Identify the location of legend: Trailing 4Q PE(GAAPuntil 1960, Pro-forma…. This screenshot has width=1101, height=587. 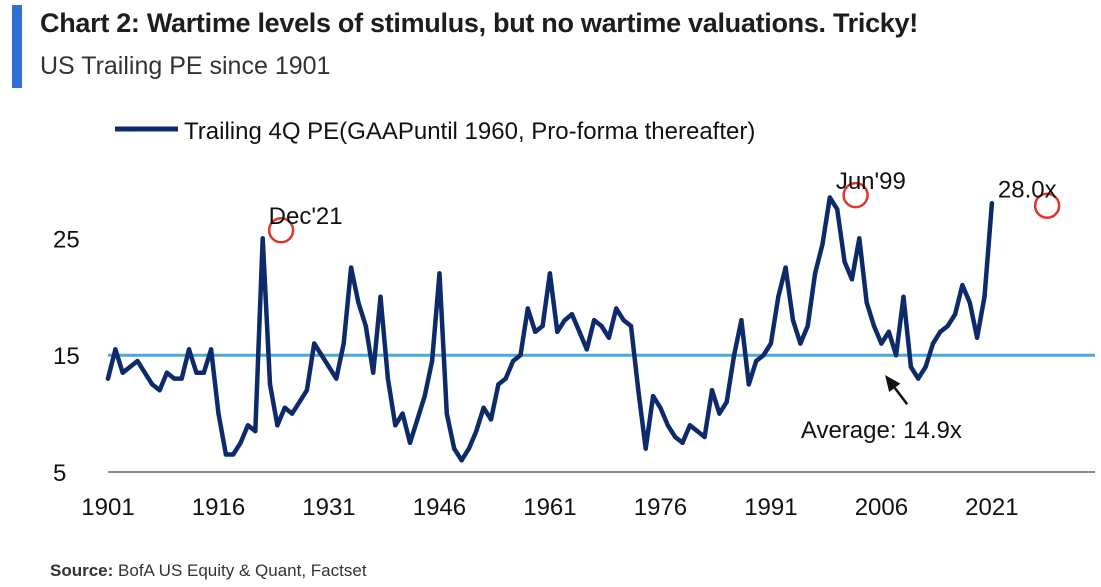
(435, 131).